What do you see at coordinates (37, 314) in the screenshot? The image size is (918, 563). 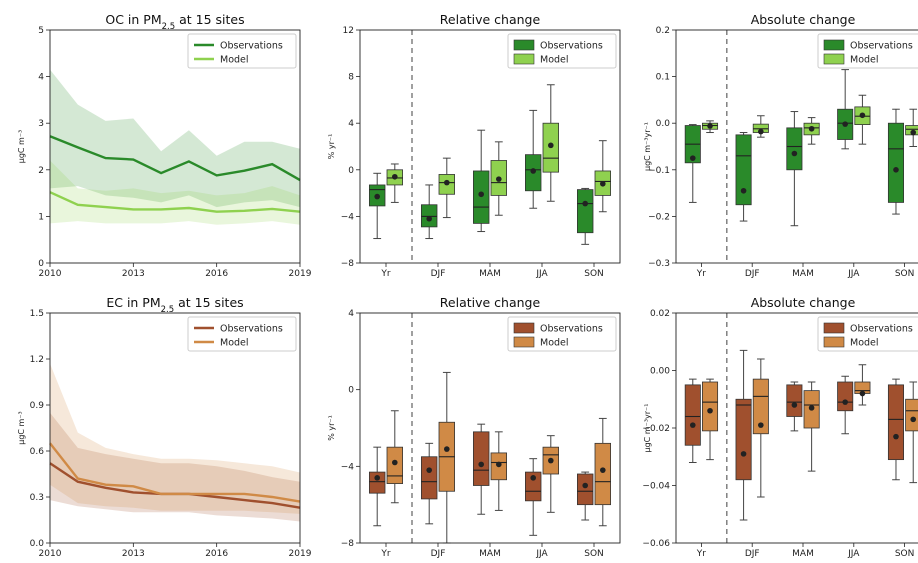 I see `y-tick-label: 1.5` at bounding box center [37, 314].